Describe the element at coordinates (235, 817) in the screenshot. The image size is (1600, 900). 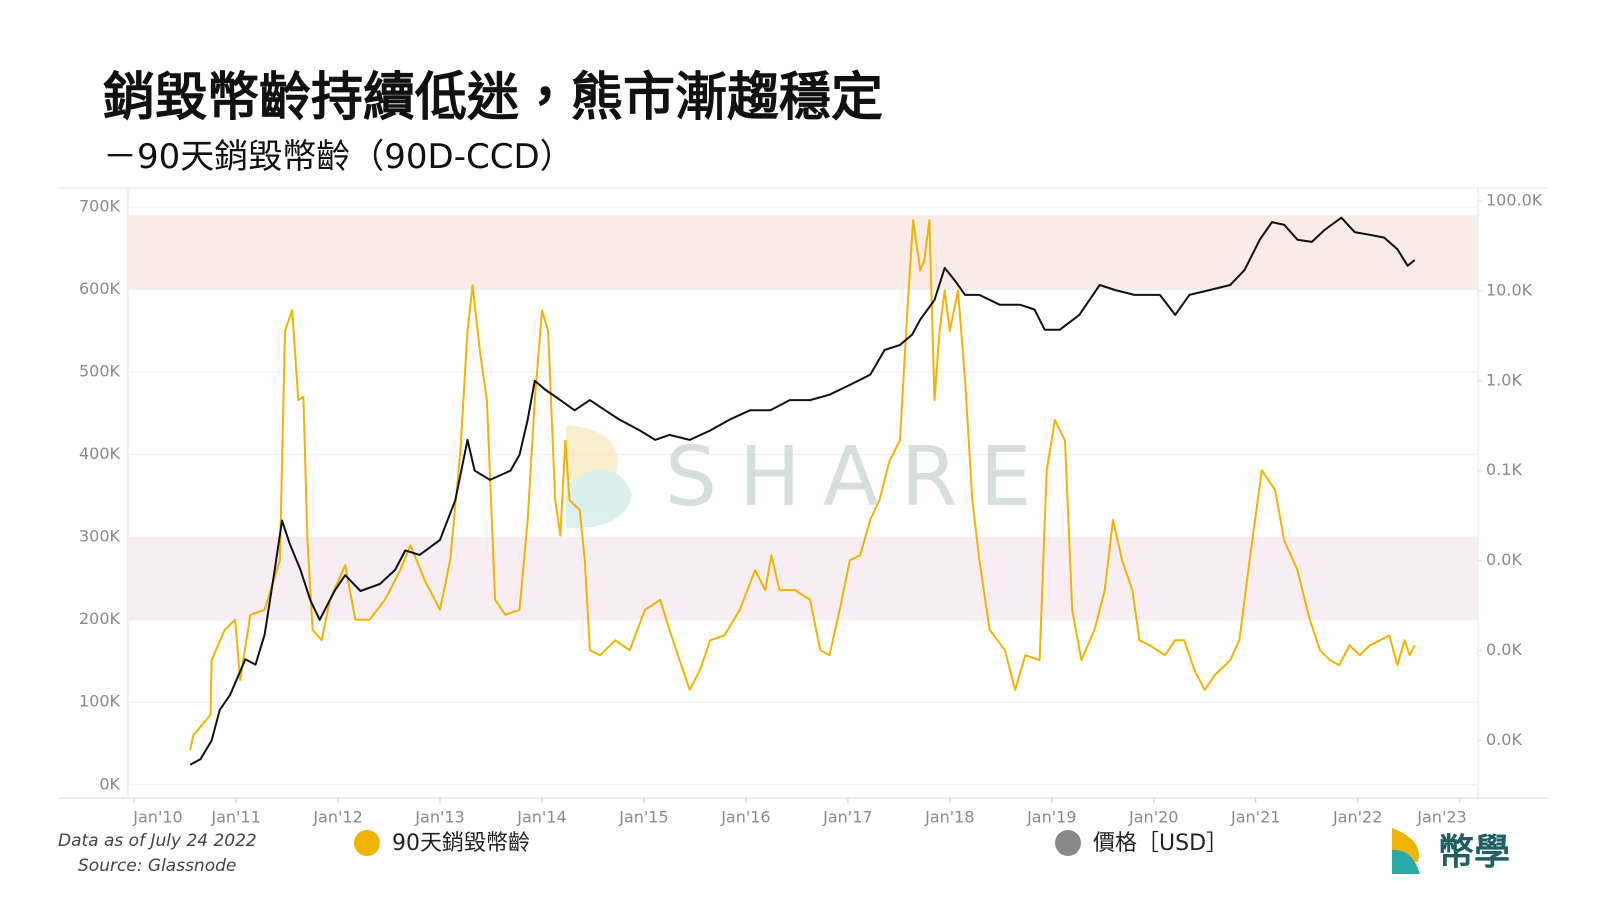
I see `x-tick-label: Jan'11` at that location.